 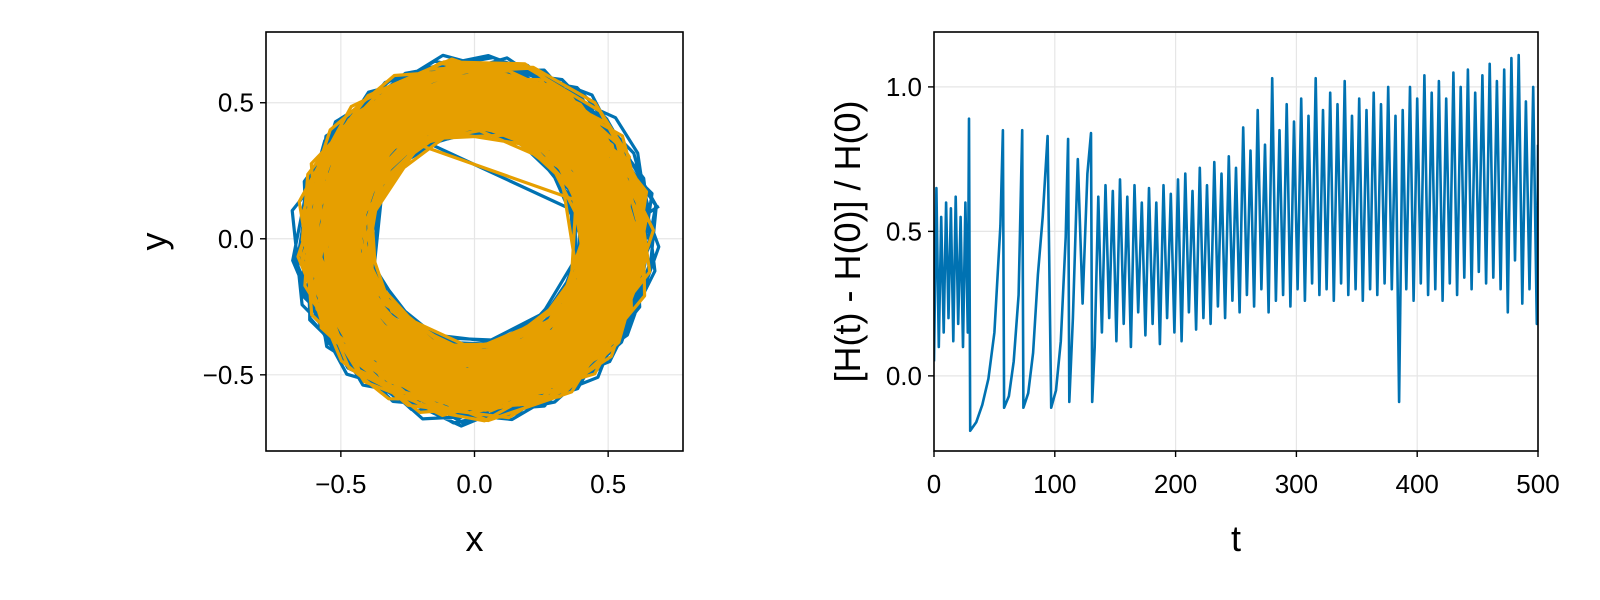 What do you see at coordinates (934, 484) in the screenshot?
I see `x-tick-label: 0` at bounding box center [934, 484].